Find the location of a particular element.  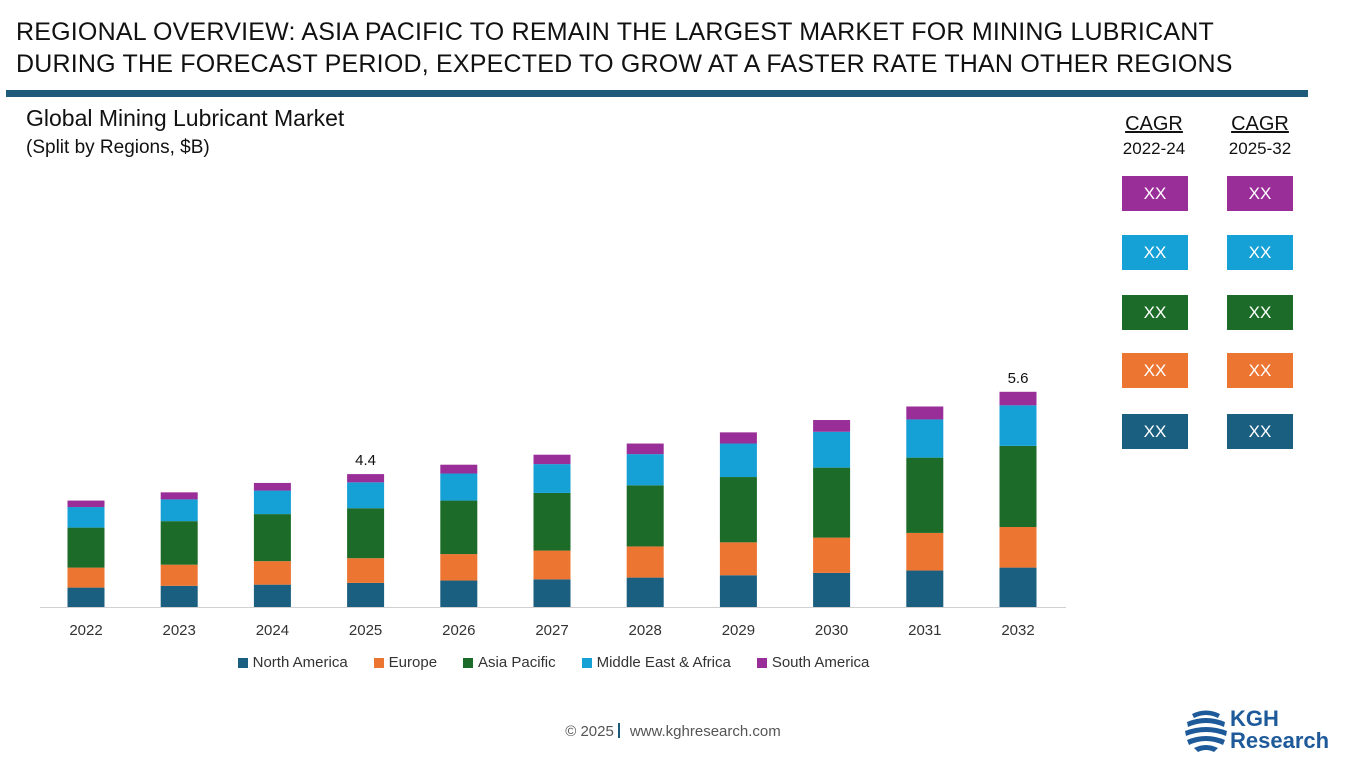

legend-item: Middle East & Africa is located at coordinates (656, 662).